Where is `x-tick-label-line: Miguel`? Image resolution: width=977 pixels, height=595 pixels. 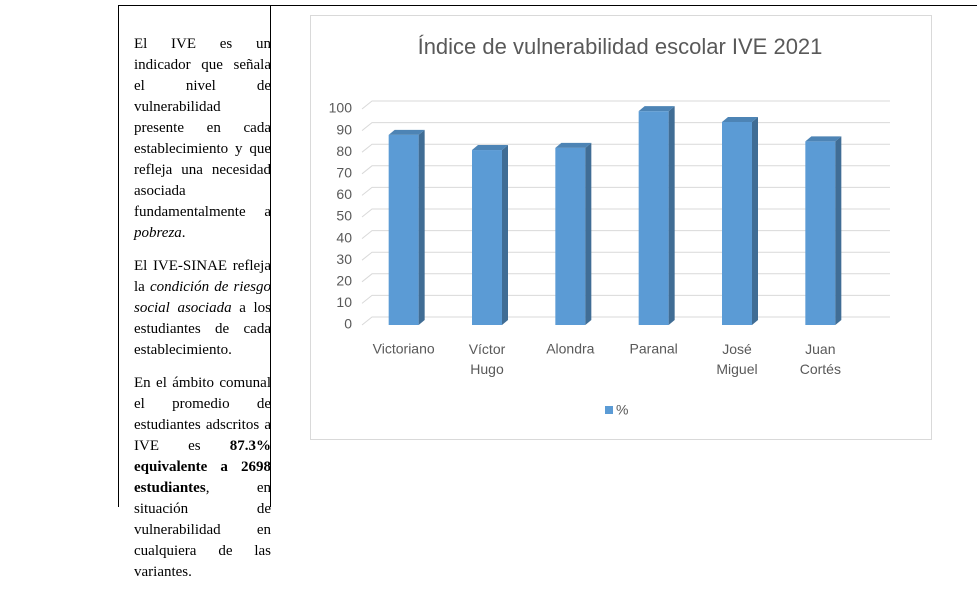
x-tick-label-line: Miguel is located at coordinates (736, 369).